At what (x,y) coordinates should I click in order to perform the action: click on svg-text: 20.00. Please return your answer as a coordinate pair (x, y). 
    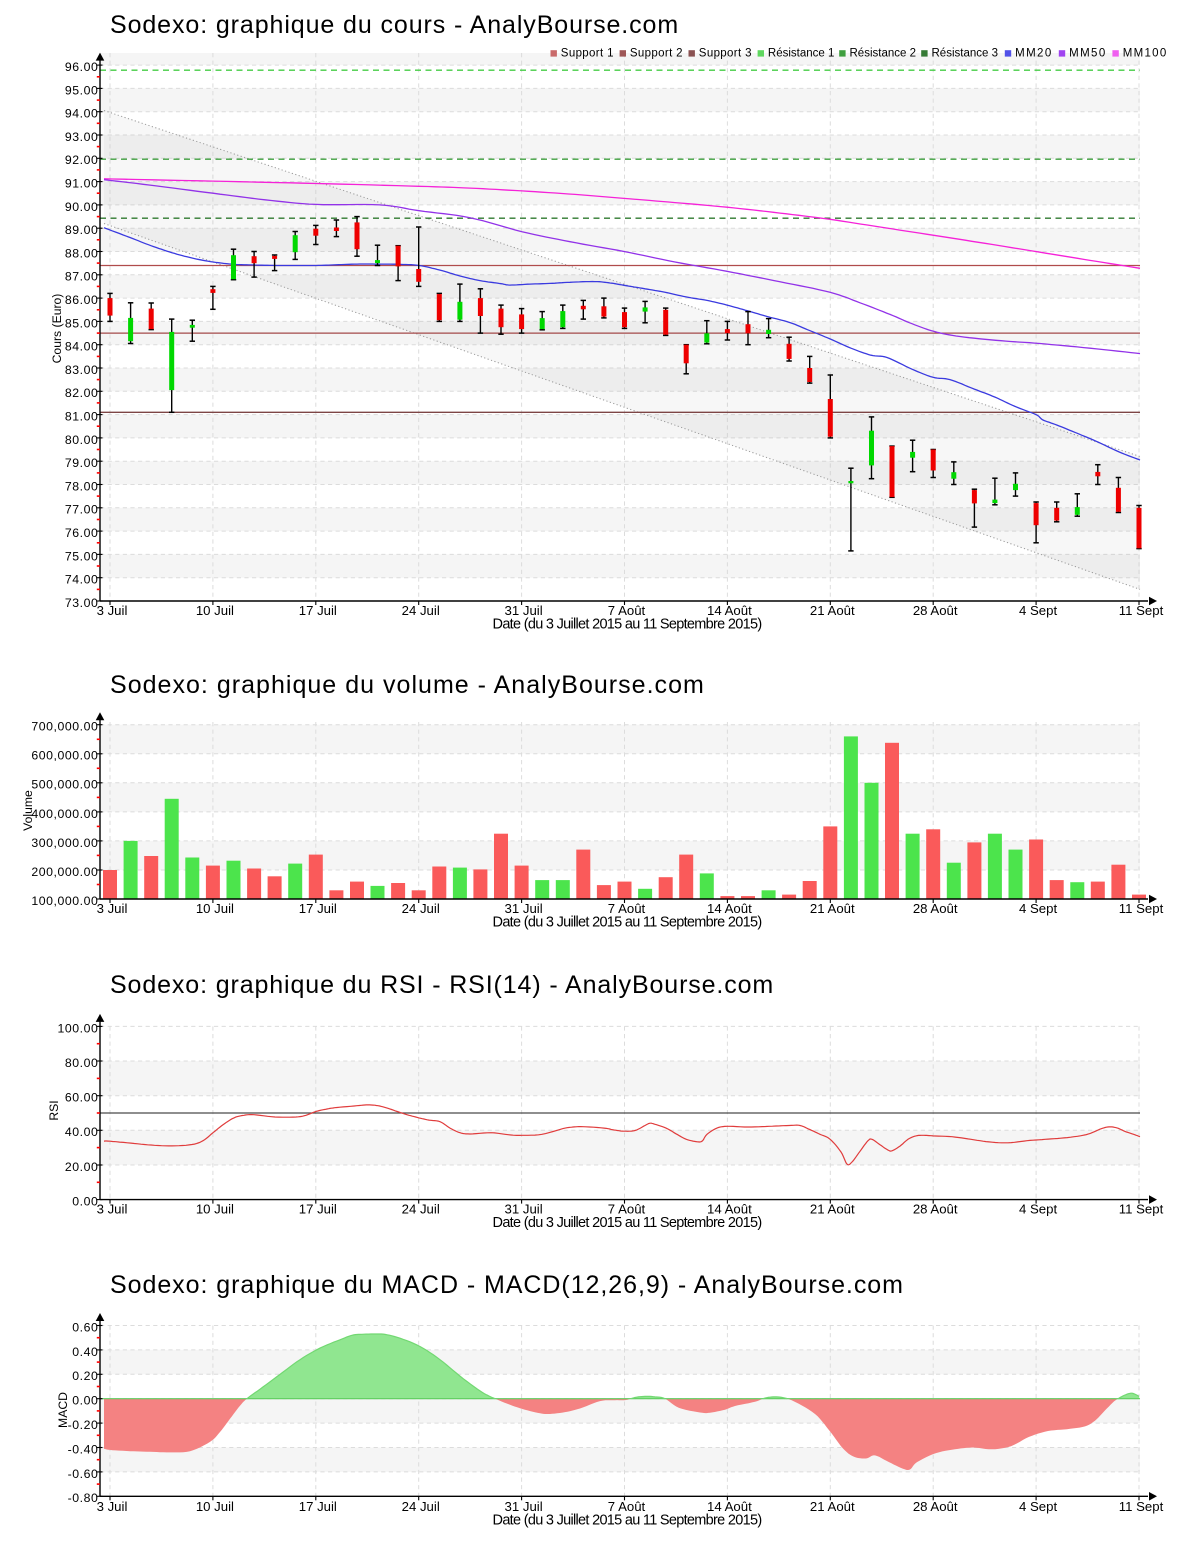
    Looking at the image, I should click on (82, 1167).